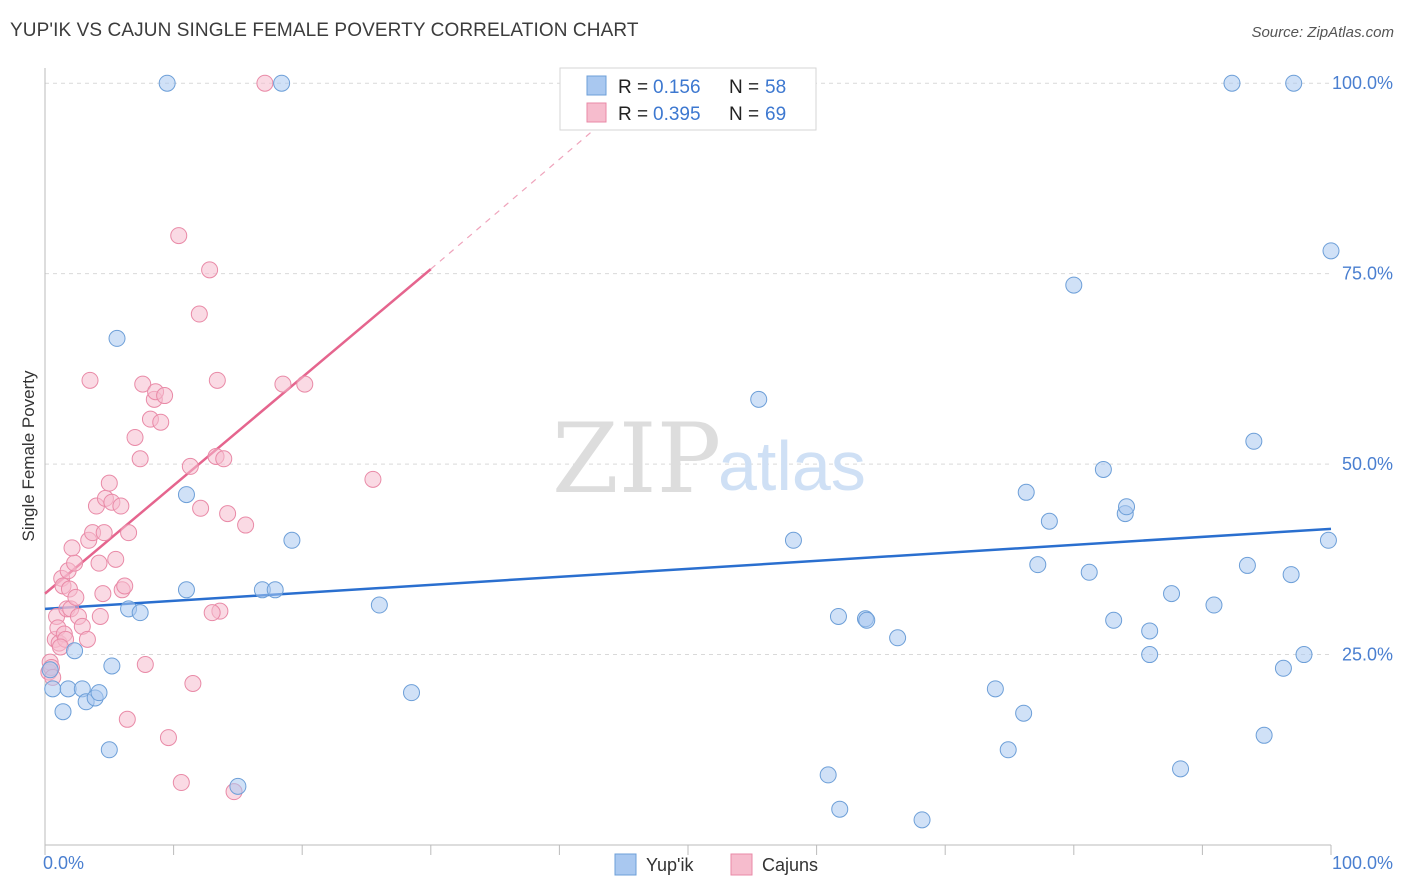 Image resolution: width=1406 pixels, height=892 pixels. Describe the element at coordinates (1367, 655) in the screenshot. I see `y-tick-label: 25.0%` at that location.